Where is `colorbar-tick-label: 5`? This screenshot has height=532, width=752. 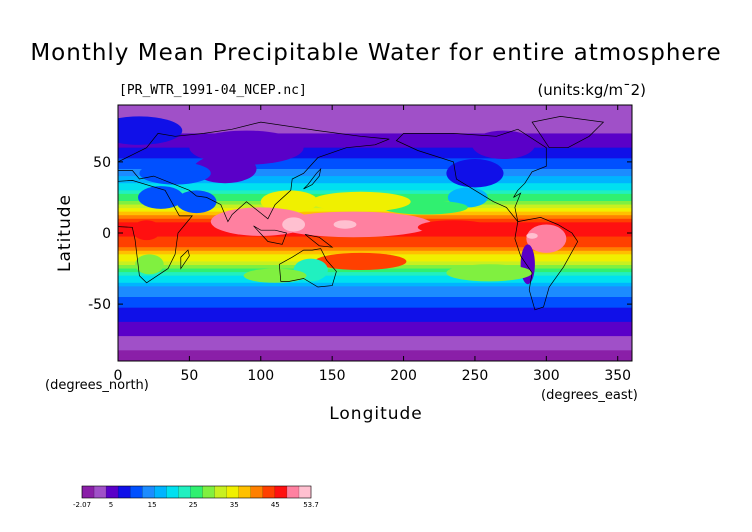 colorbar-tick-label: 5 is located at coordinates (111, 505).